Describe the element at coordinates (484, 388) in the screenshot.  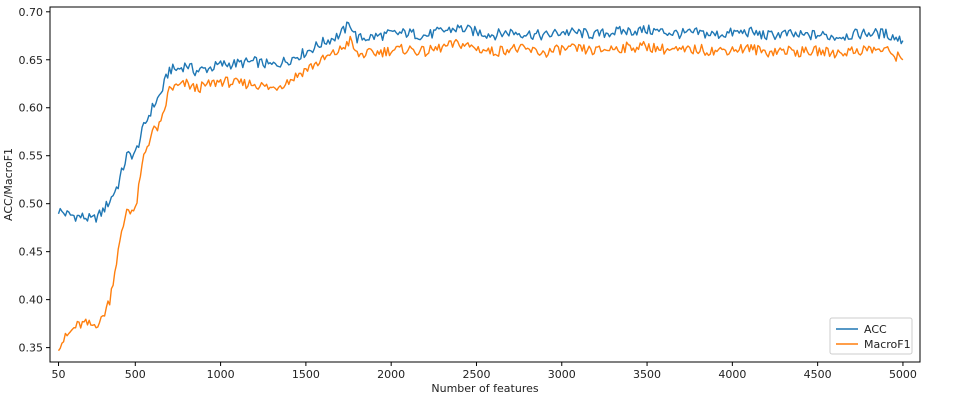
I see `x-axis-label: Number of features` at that location.